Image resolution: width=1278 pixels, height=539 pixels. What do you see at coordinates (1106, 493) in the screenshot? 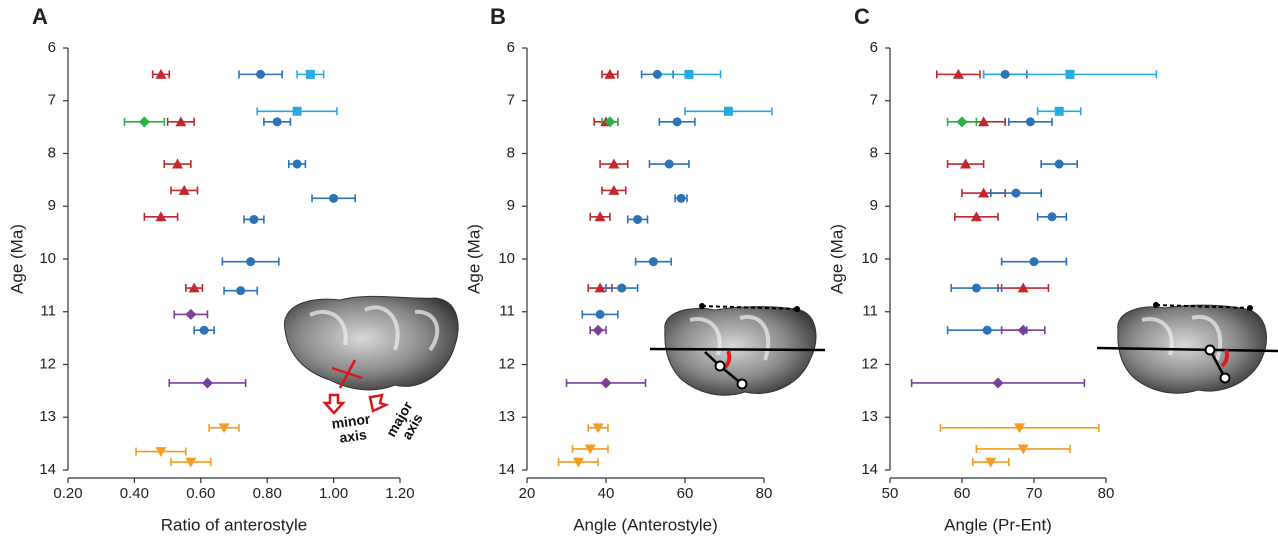
I see `x-tick-label: 80` at bounding box center [1106, 493].